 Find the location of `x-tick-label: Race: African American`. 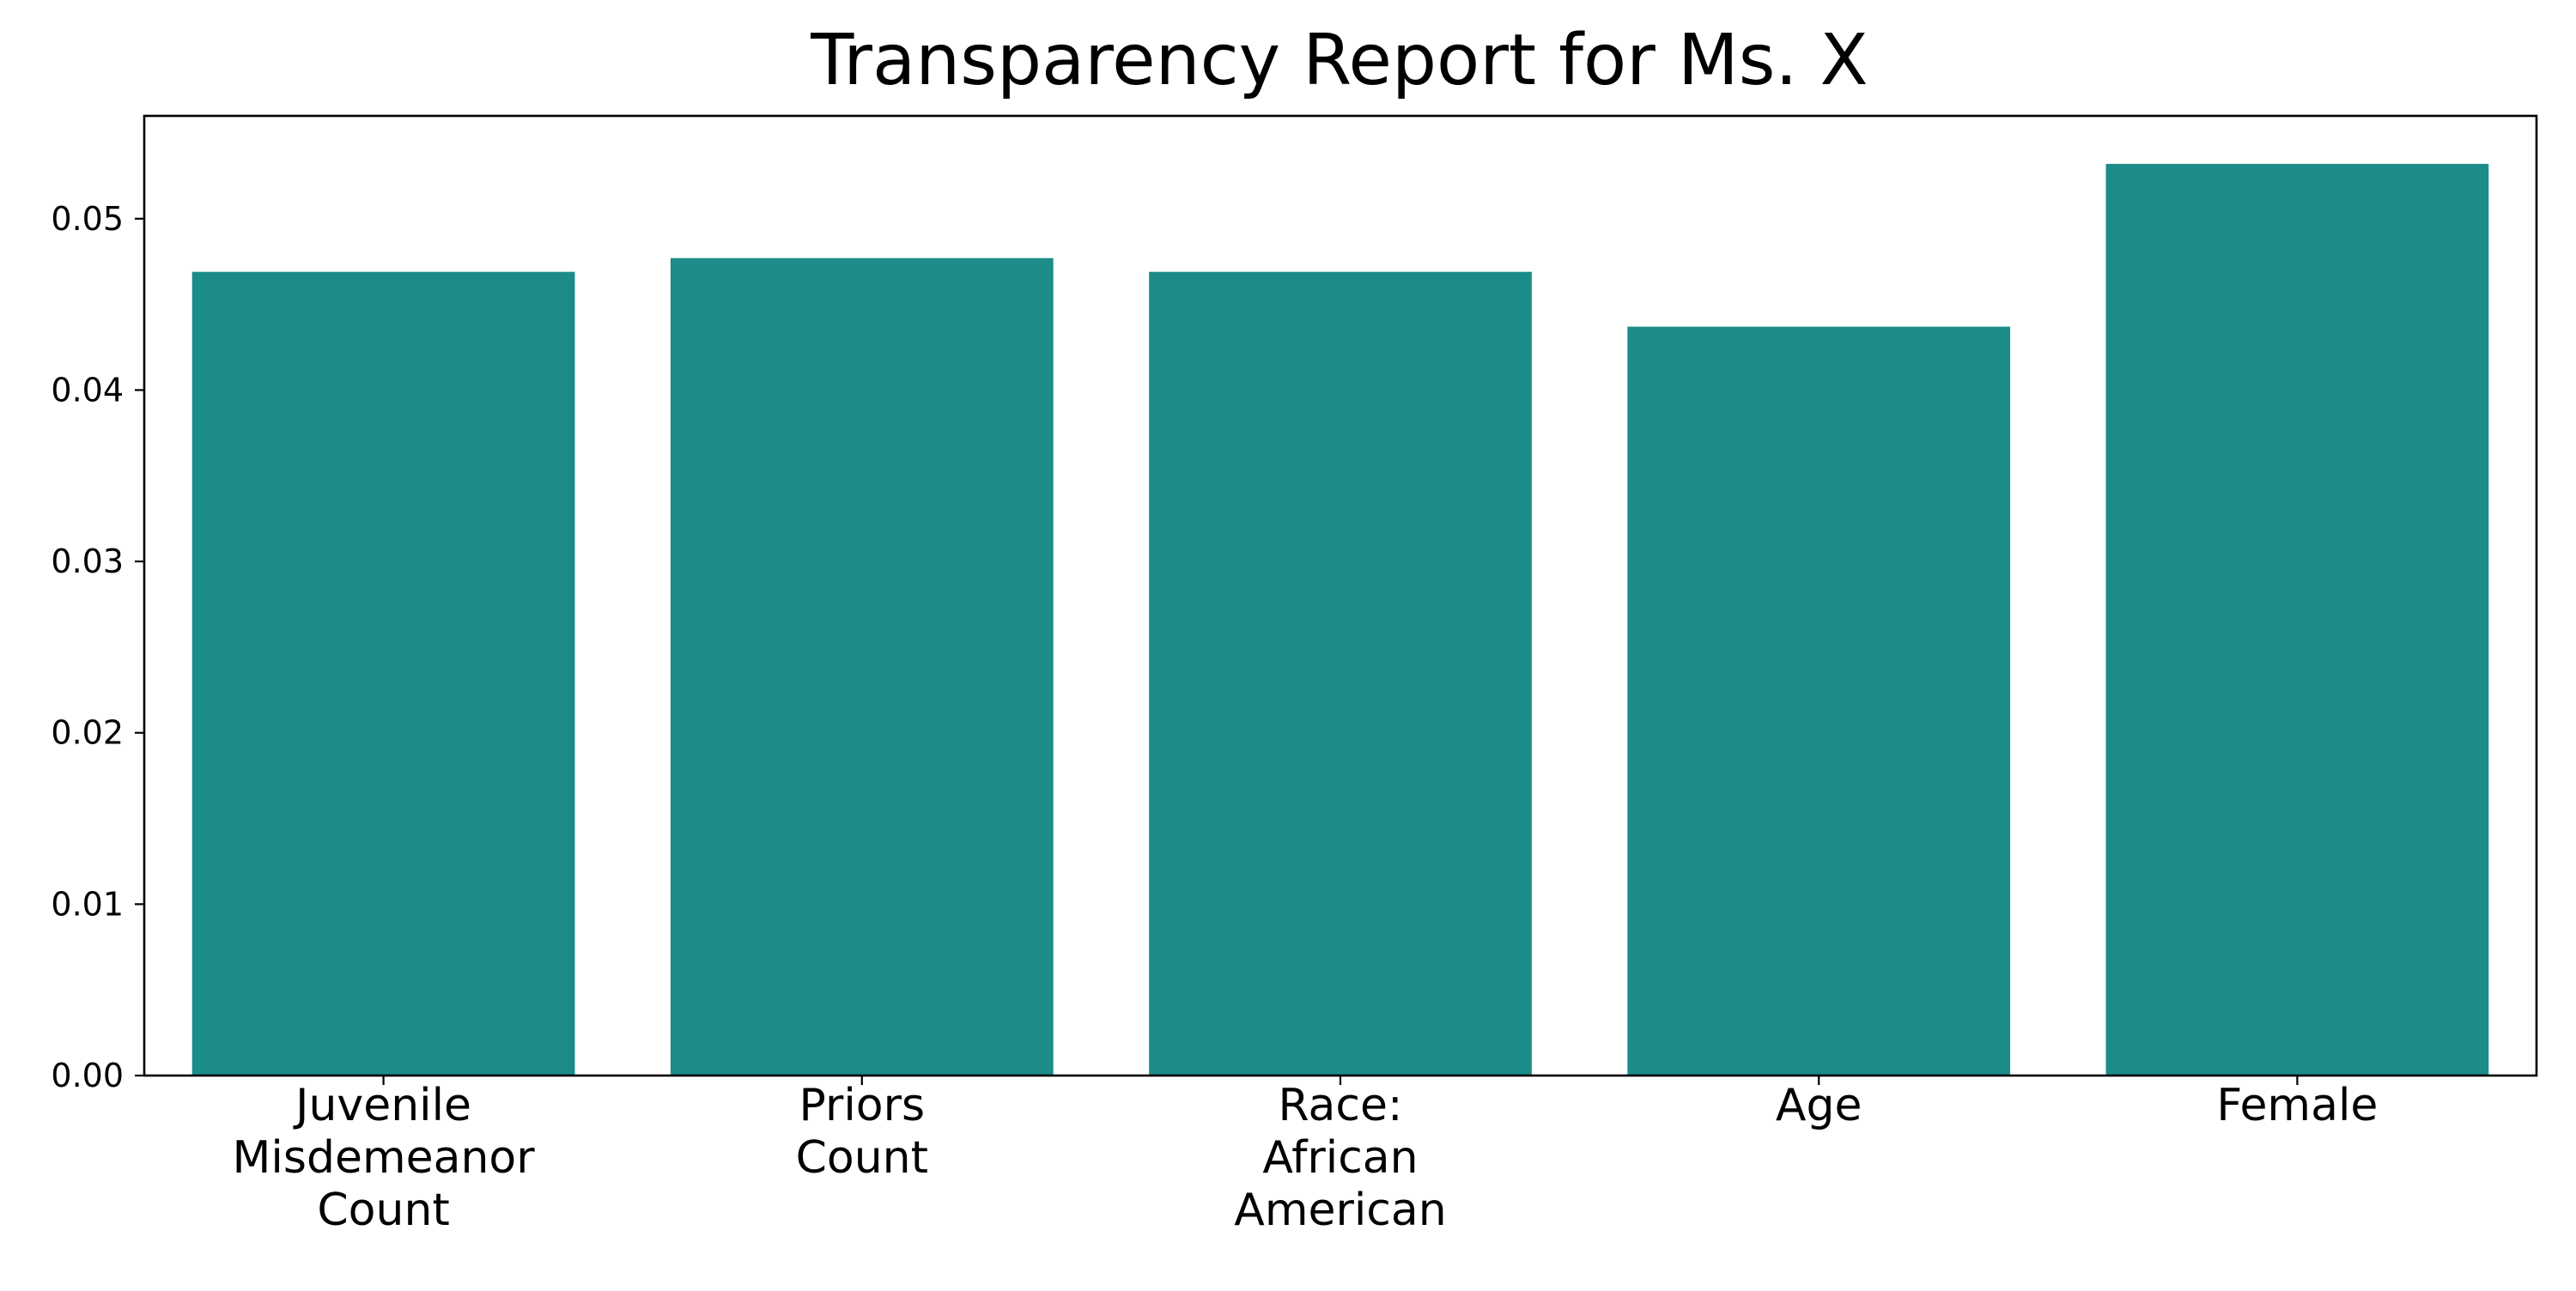

x-tick-label: Race: African American is located at coordinates (1340, 1158).